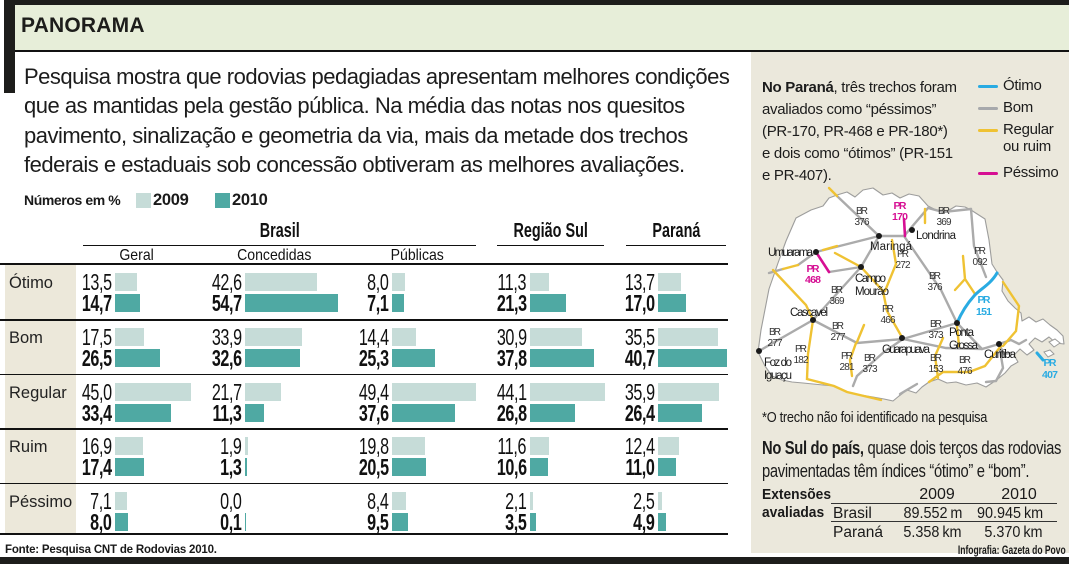  What do you see at coordinates (801, 360) in the screenshot?
I see `svg-text: 182` at bounding box center [801, 360].